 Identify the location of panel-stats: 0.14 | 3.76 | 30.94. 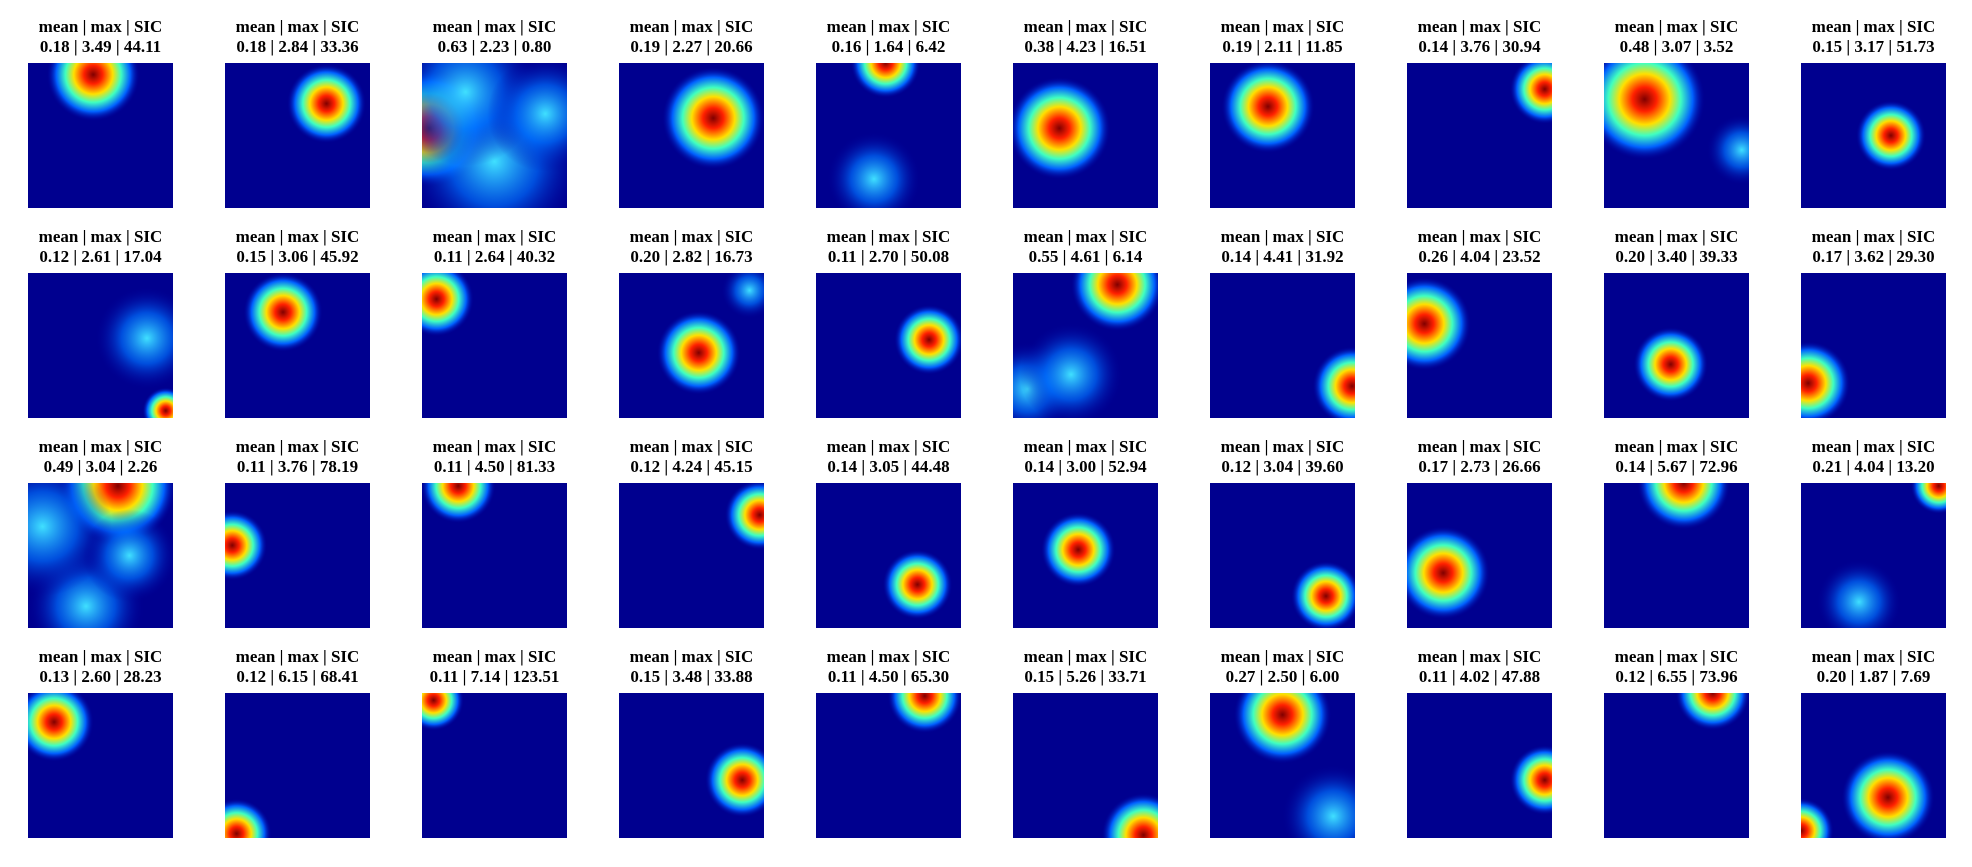
(1479, 46).